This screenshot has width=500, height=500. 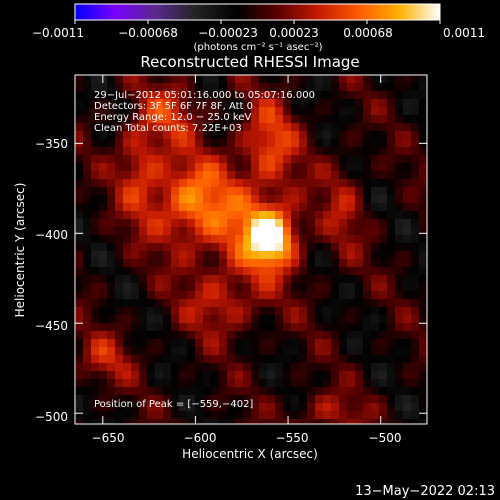 What do you see at coordinates (385, 438) in the screenshot?
I see `x-tick-label-3: −500` at bounding box center [385, 438].